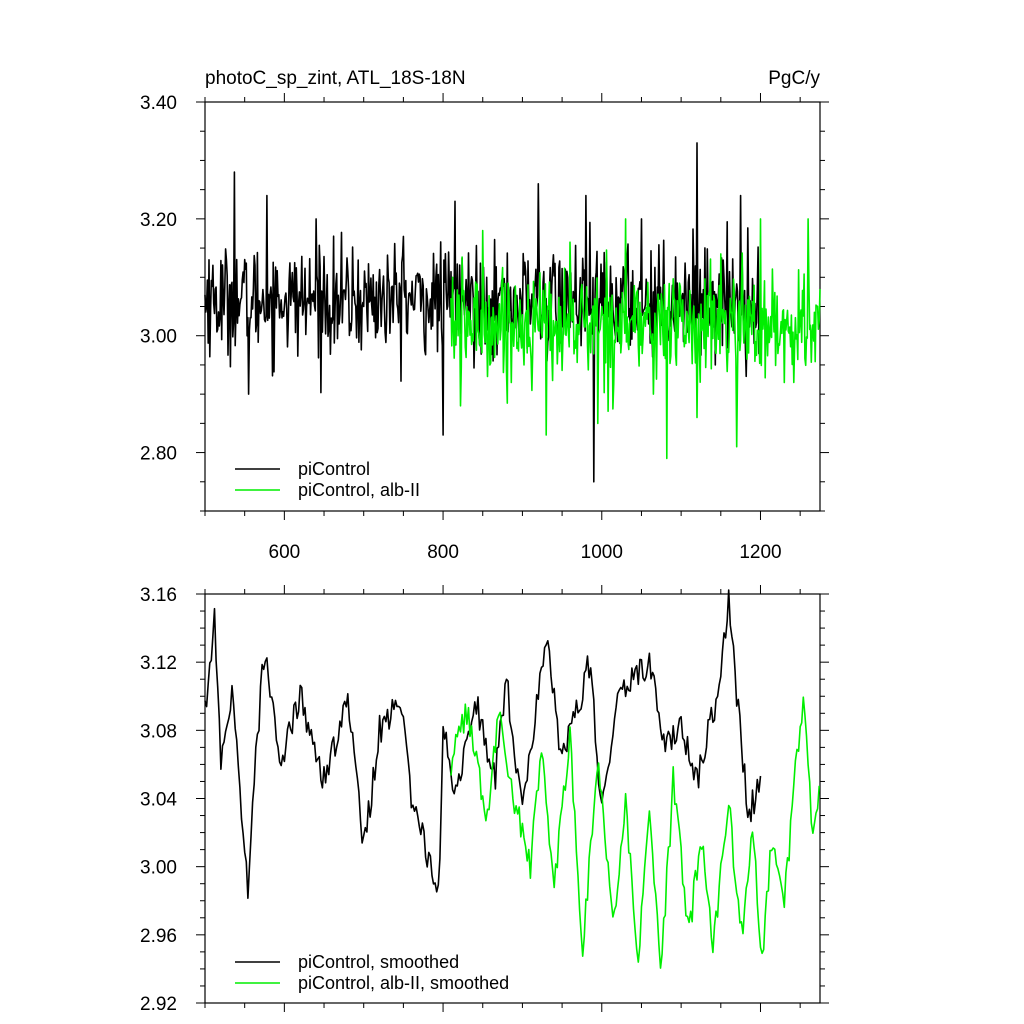 The image size is (1024, 1024). I want to click on top-legend-label-picontrol: piControl, so click(334, 469).